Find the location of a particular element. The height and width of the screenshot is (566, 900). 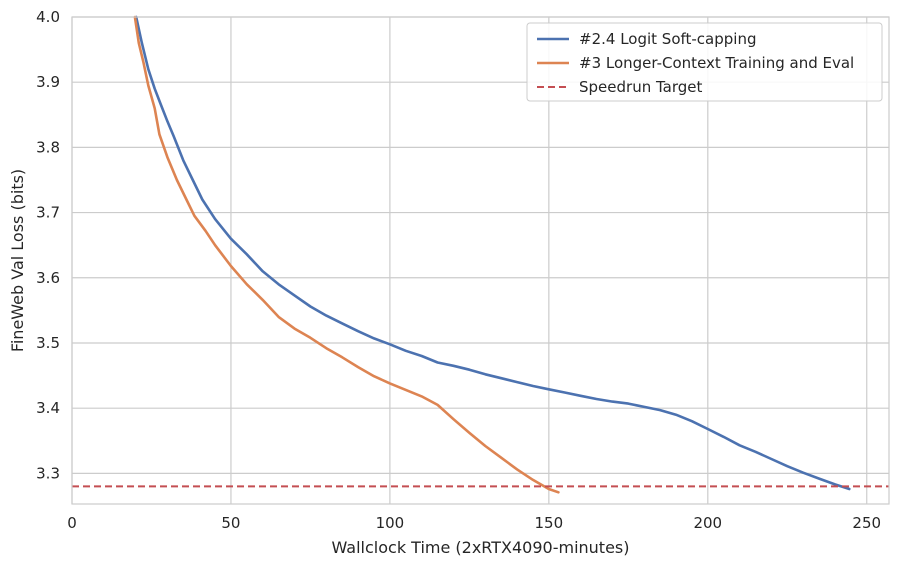

legend-frame is located at coordinates (704, 62).